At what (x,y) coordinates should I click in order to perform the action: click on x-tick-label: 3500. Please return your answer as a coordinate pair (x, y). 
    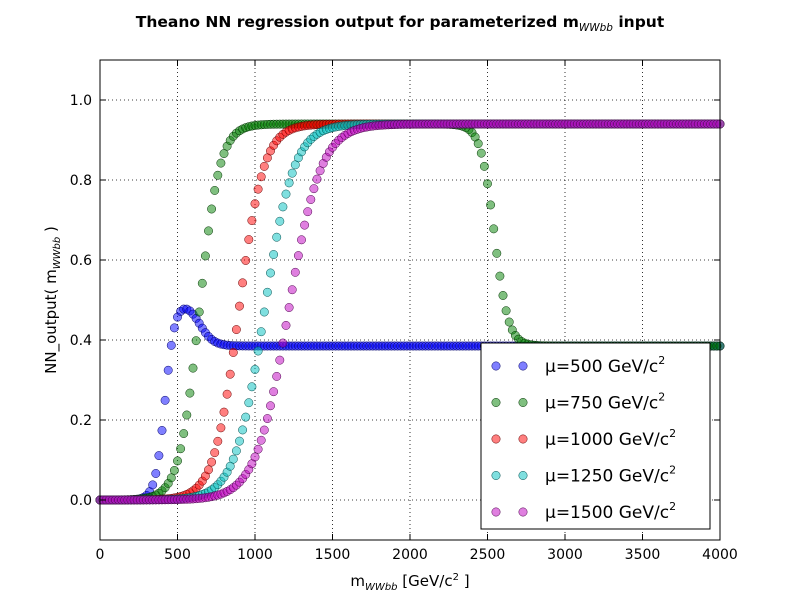
    Looking at the image, I should click on (643, 555).